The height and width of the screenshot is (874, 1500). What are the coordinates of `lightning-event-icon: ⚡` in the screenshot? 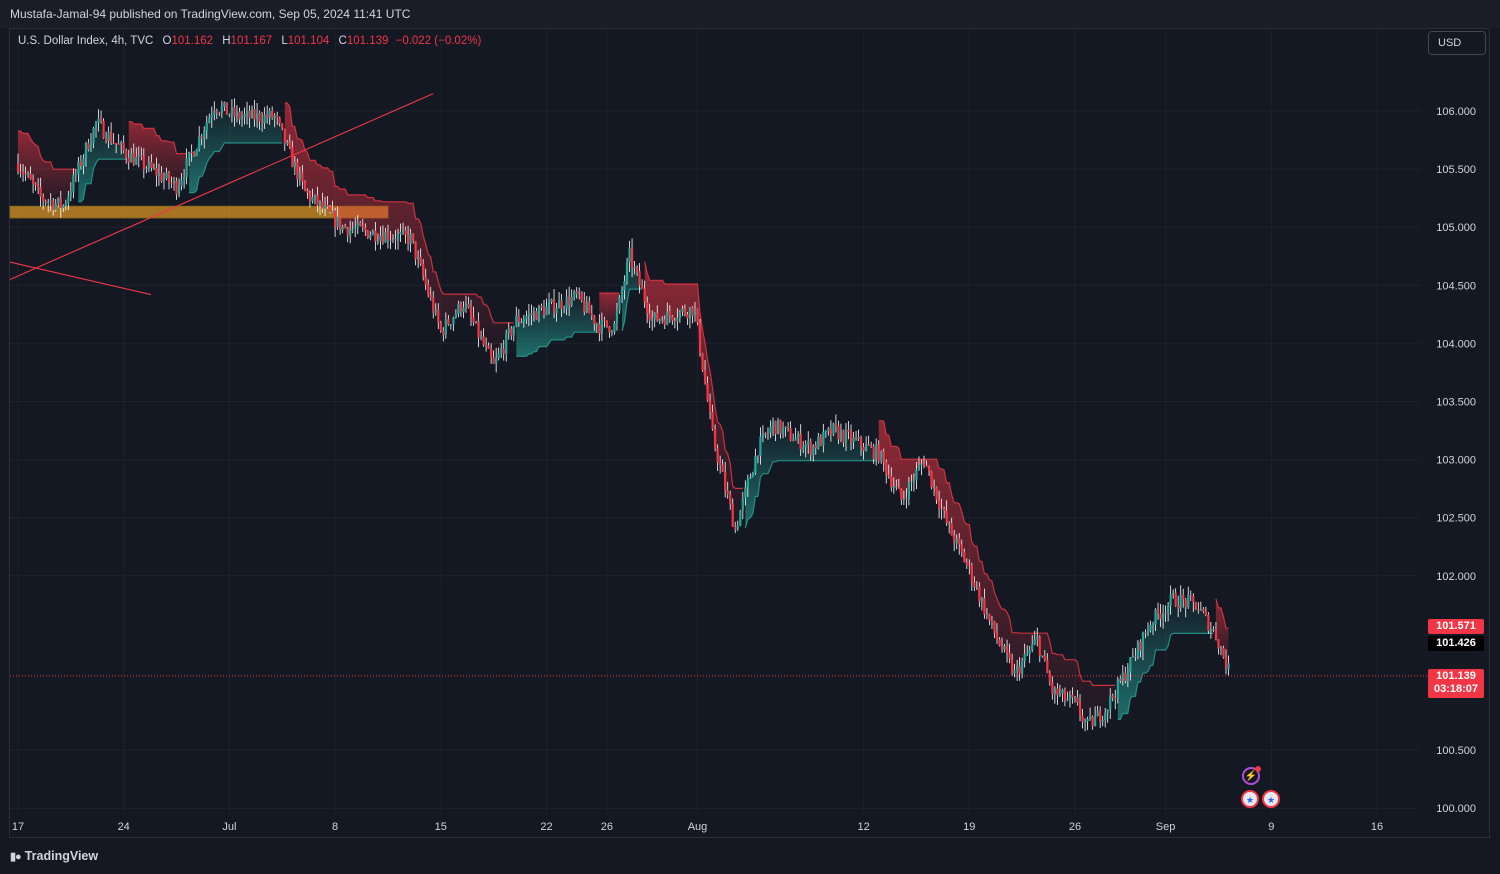 It's located at (1251, 776).